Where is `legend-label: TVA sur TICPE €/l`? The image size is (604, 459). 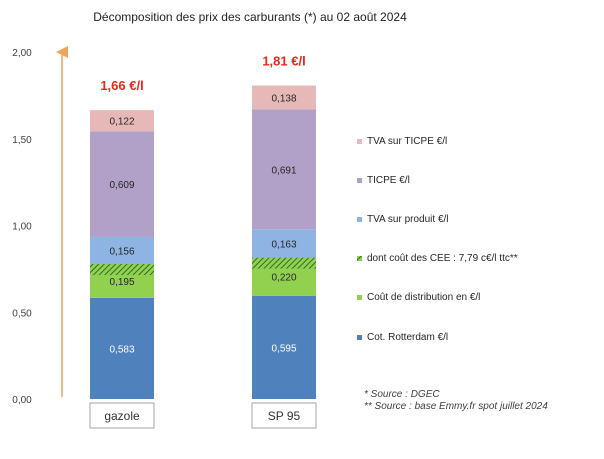 legend-label: TVA sur TICPE €/l is located at coordinates (407, 141).